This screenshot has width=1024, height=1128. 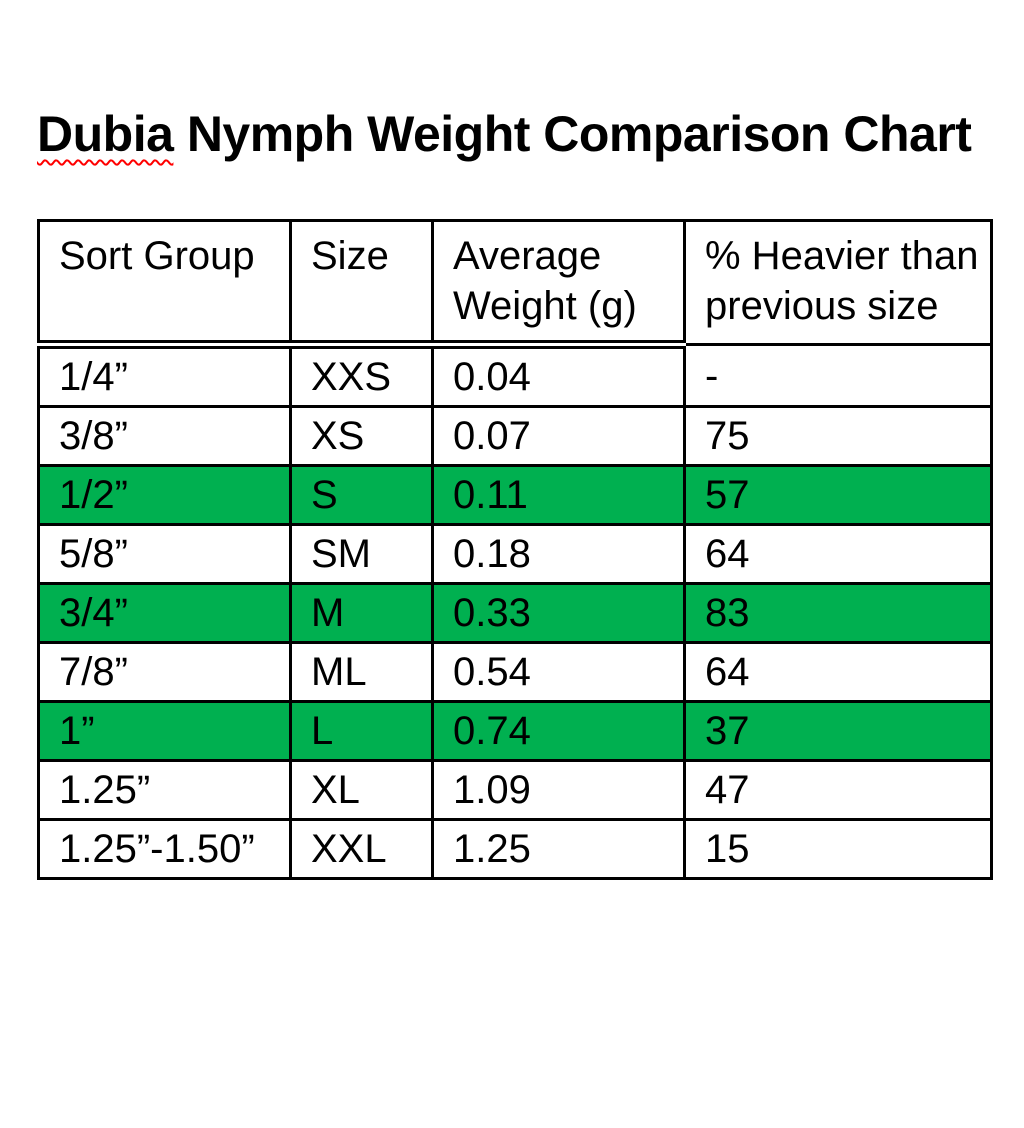 What do you see at coordinates (361, 613) in the screenshot?
I see `cell-size: M` at bounding box center [361, 613].